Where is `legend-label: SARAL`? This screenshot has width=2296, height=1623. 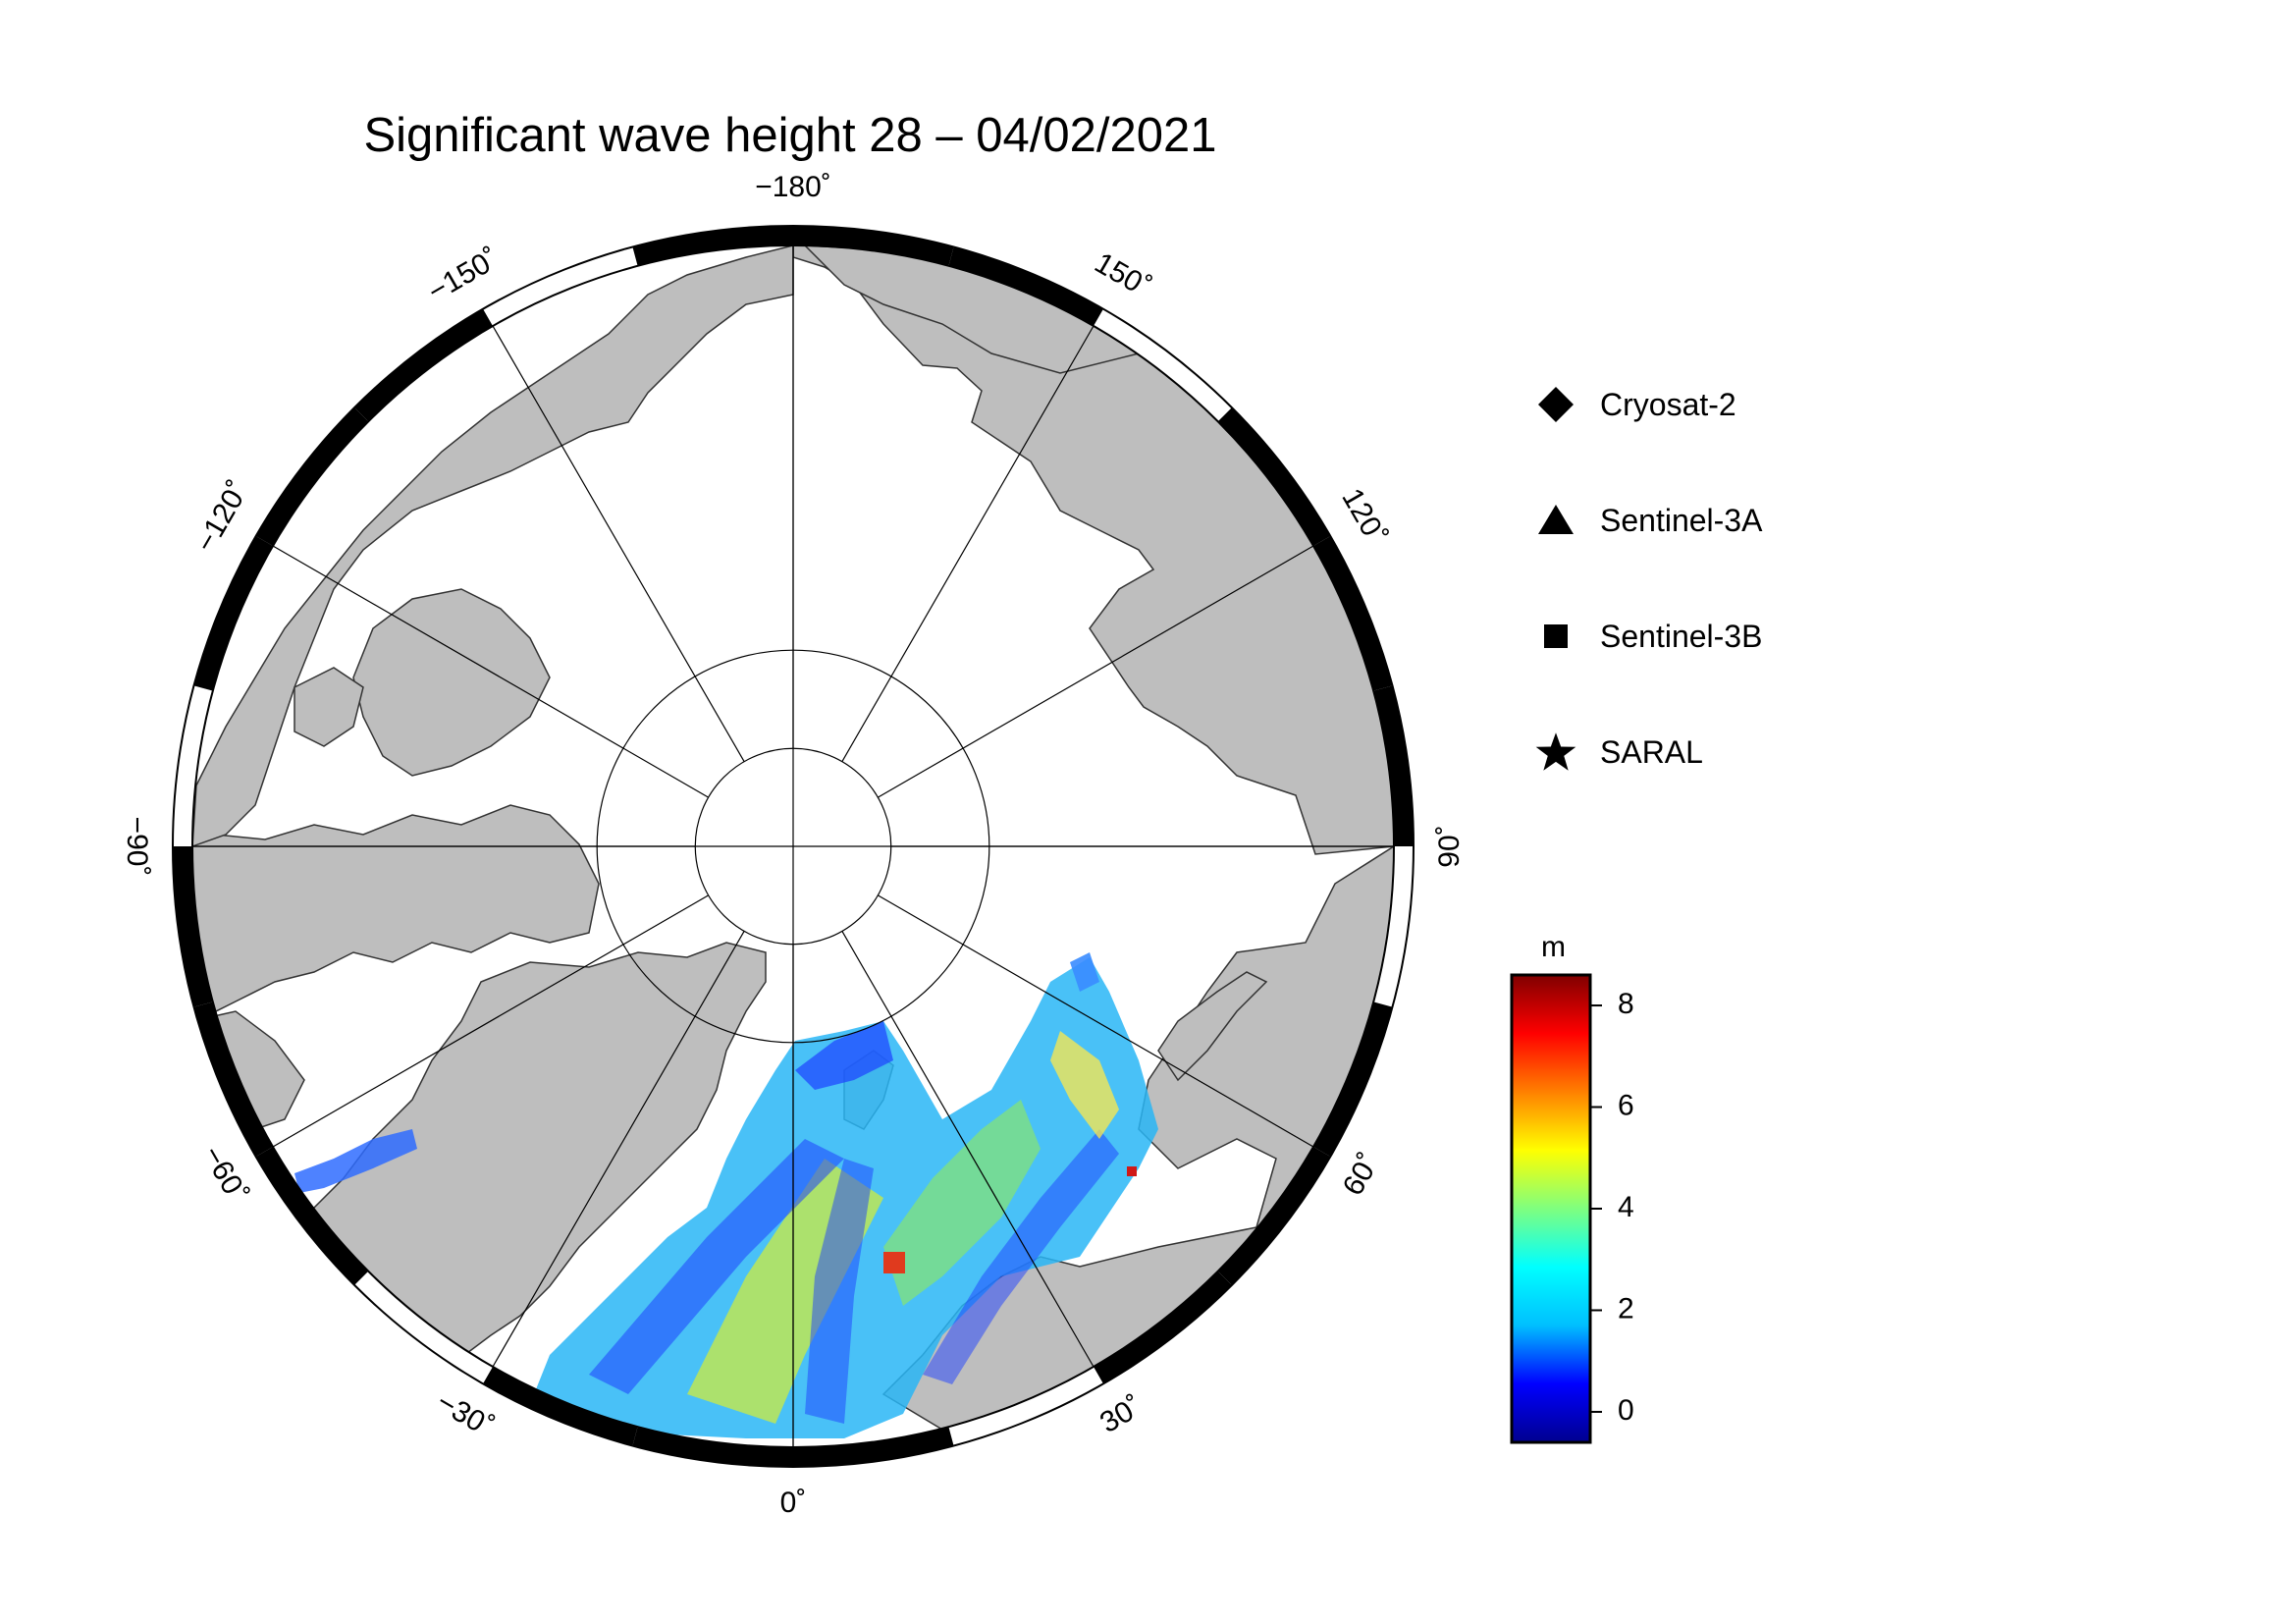
legend-label: SARAL is located at coordinates (1651, 751).